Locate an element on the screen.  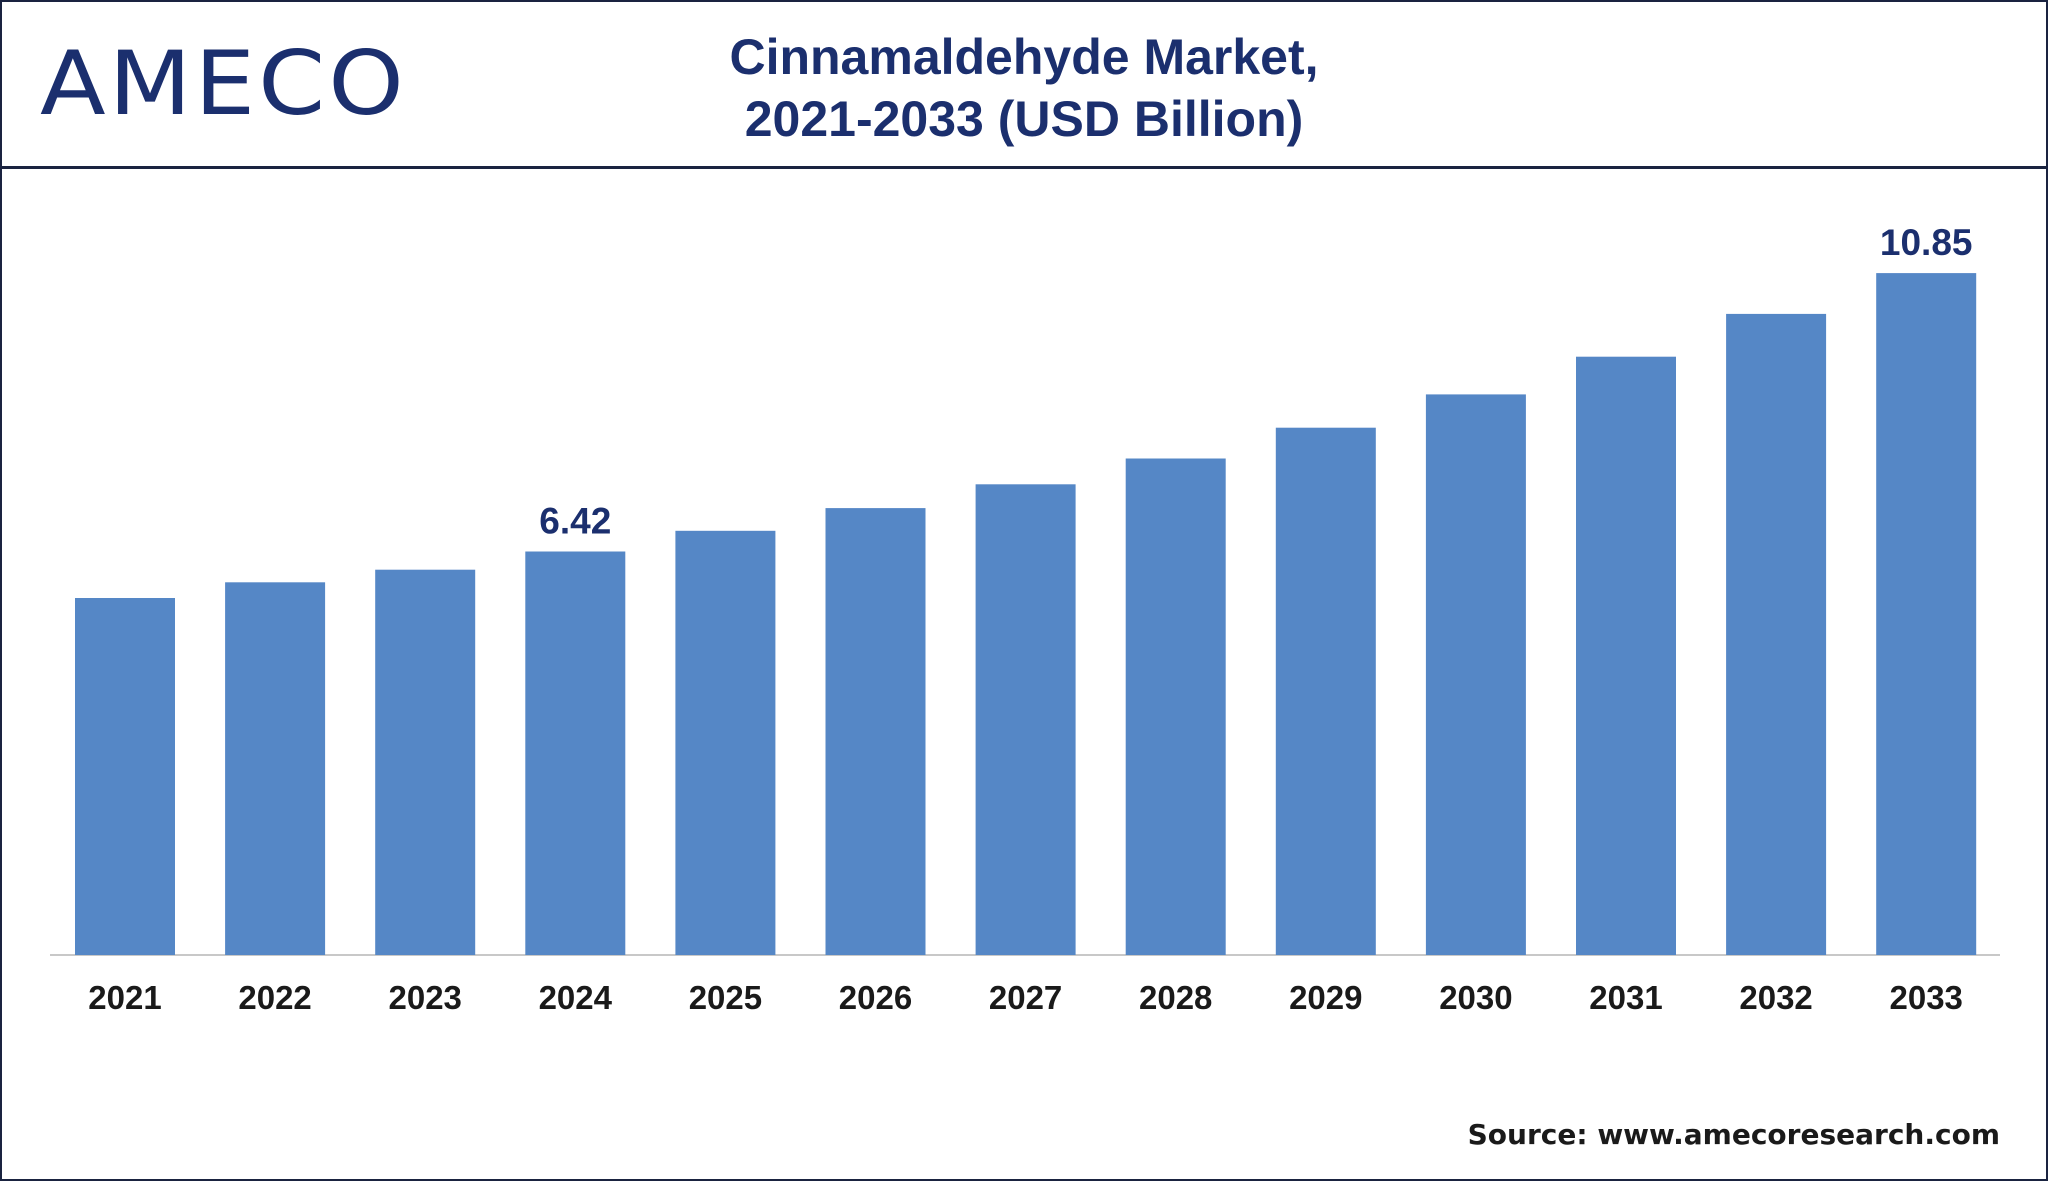
x-tick-label-2030: 2030 is located at coordinates (1475, 997).